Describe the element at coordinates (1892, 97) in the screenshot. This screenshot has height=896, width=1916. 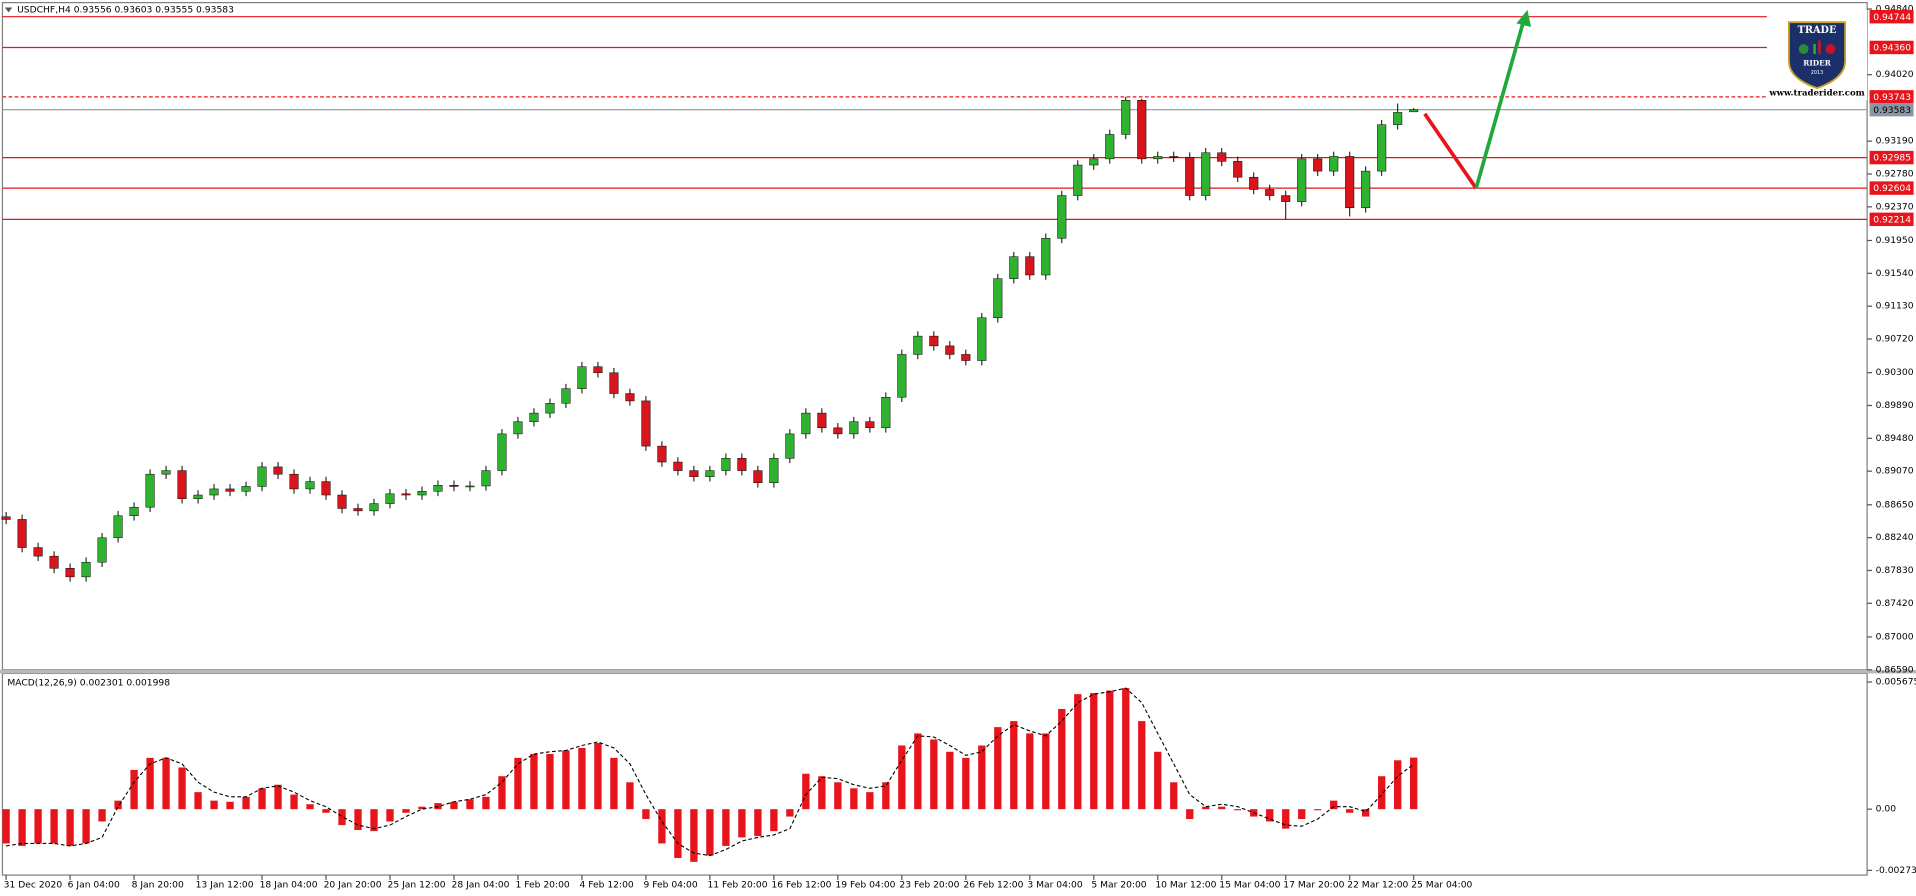
I see `level-label: 0.93743` at that location.